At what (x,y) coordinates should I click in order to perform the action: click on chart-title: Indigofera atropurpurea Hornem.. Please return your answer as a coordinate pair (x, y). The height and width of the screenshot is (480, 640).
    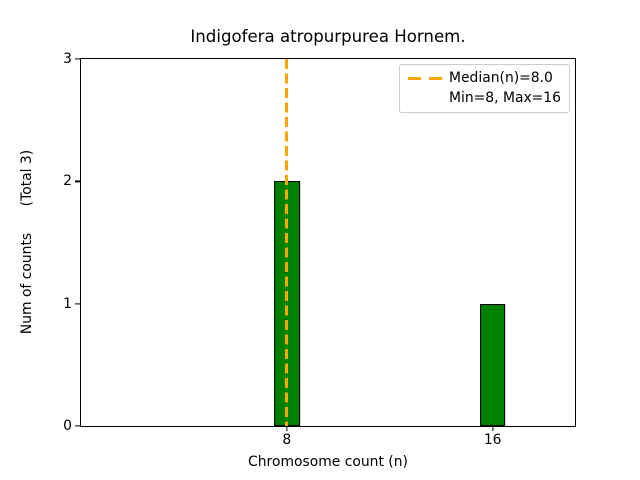
    Looking at the image, I should click on (328, 36).